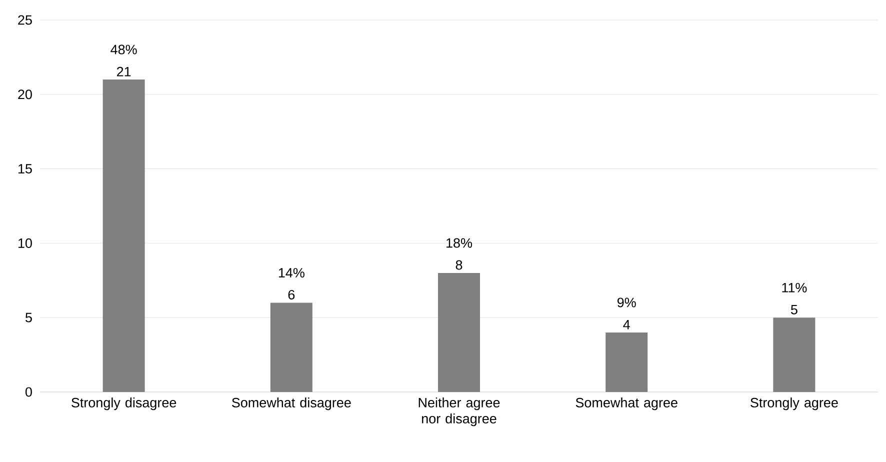  What do you see at coordinates (25, 20) in the screenshot?
I see `y-tick-label: 25` at bounding box center [25, 20].